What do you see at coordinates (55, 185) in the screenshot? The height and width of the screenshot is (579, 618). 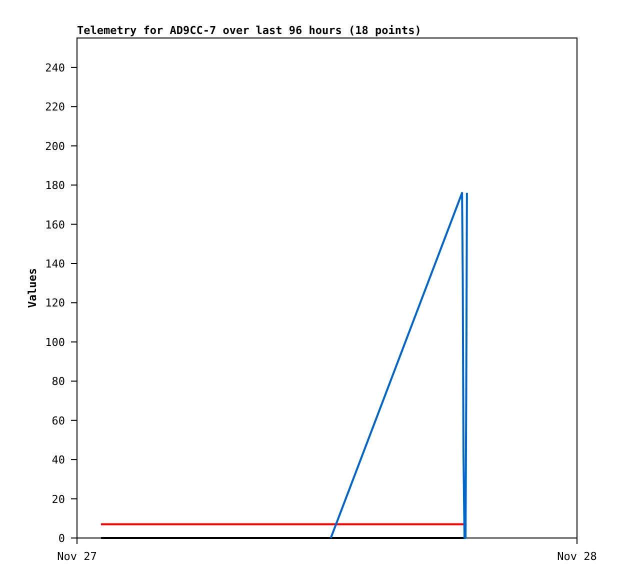 I see `y-tick-label: 180` at bounding box center [55, 185].